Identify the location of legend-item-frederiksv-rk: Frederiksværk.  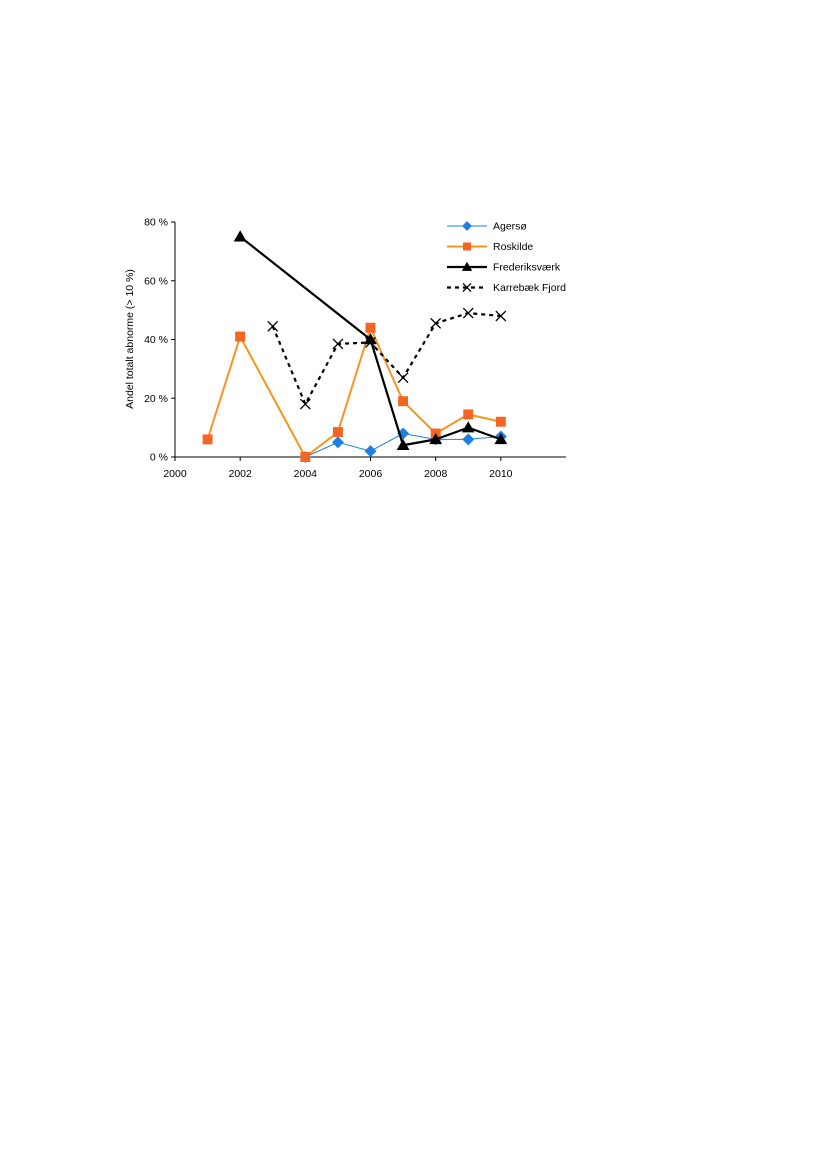
(504, 268).